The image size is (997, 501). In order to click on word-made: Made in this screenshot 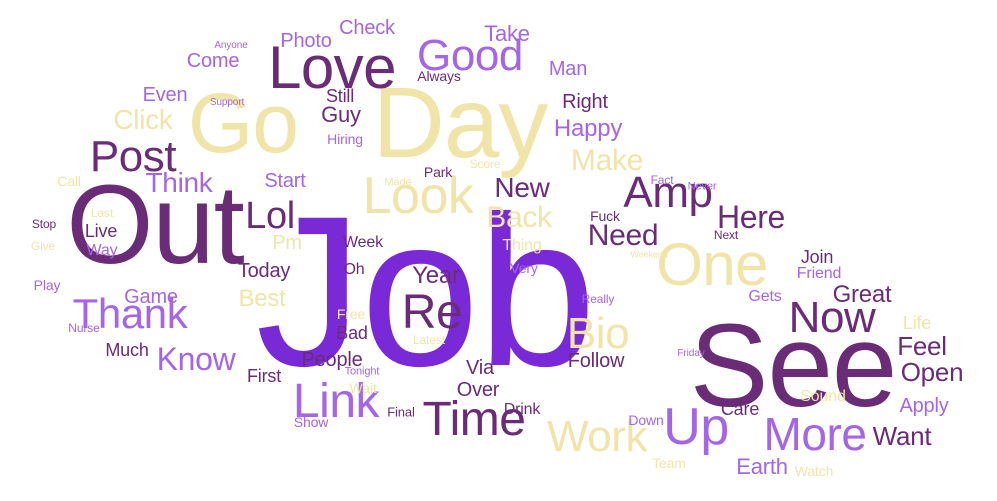, I will do `click(398, 182)`.